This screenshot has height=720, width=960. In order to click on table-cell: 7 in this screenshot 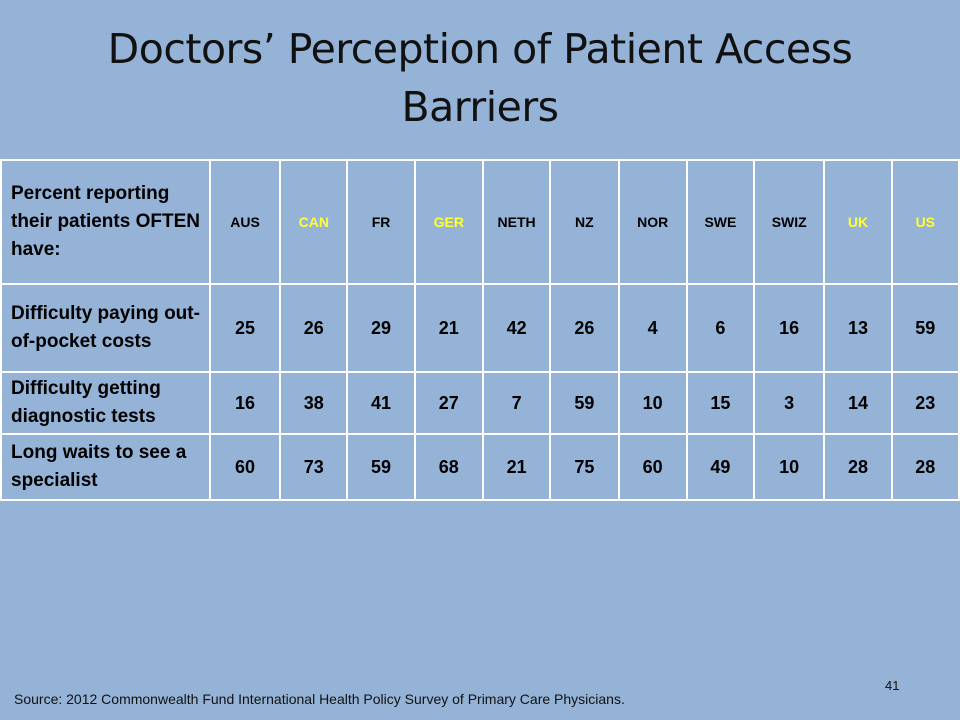, I will do `click(516, 403)`.